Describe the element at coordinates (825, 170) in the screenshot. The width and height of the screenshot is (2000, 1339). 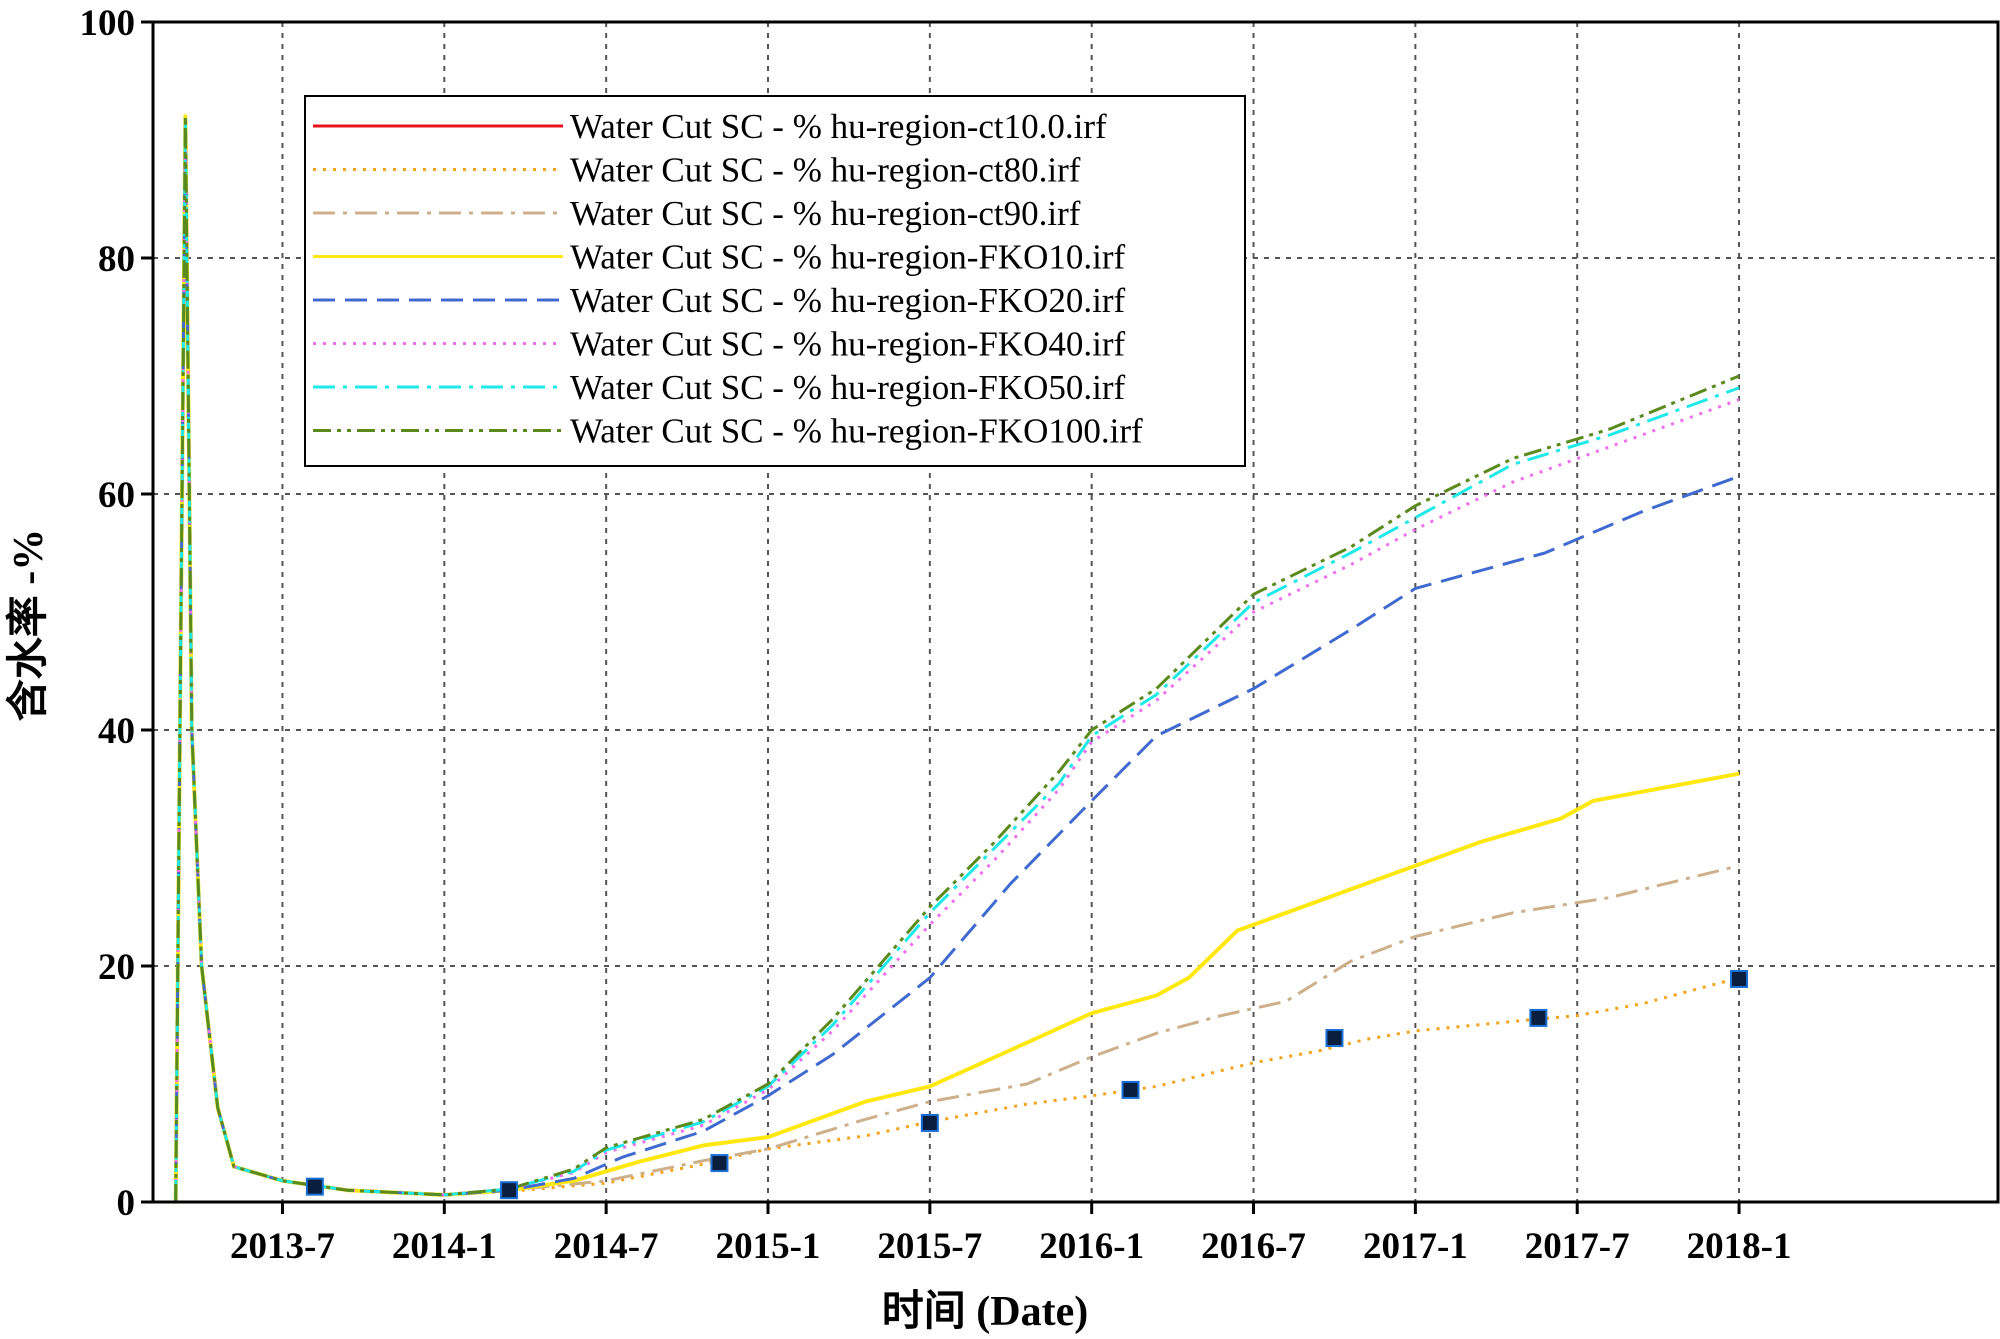
I see `legend-label-2: Water Cut SC - % hu-region-ct80.irf` at that location.